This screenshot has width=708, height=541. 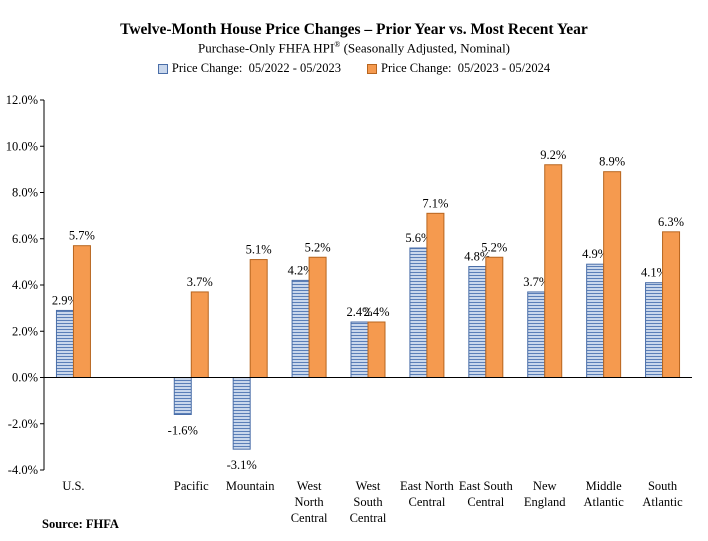 What do you see at coordinates (301, 270) in the screenshot?
I see `data-label: 4.2%` at bounding box center [301, 270].